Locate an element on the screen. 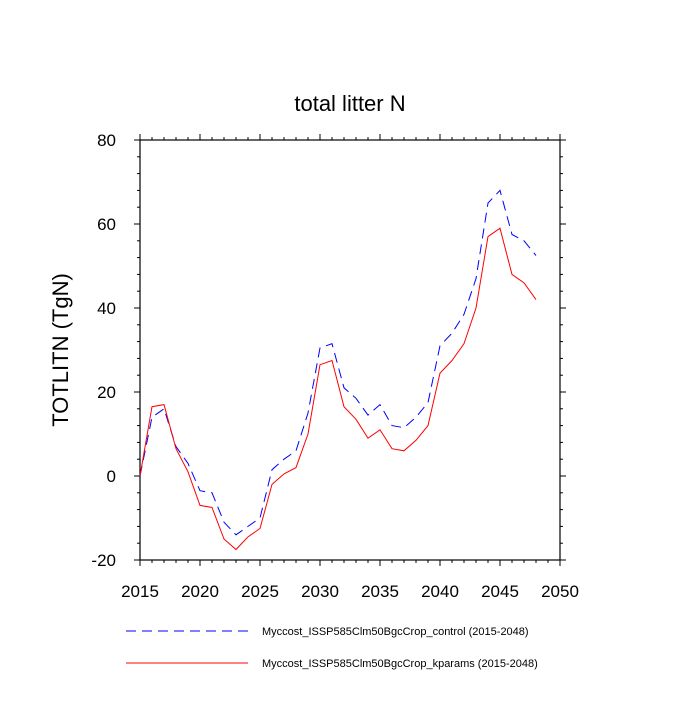 The width and height of the screenshot is (700, 705). y-tick-label: -20 is located at coordinates (103, 560).